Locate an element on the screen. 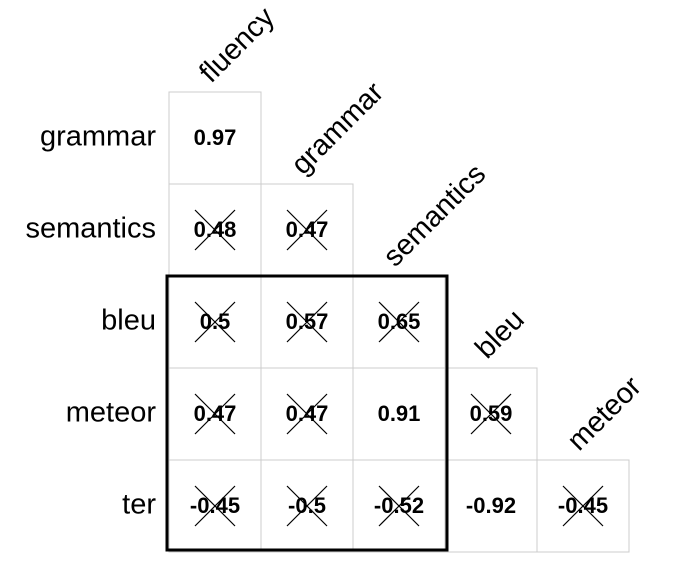 This screenshot has height=569, width=674. row-label: ter is located at coordinates (139, 505).